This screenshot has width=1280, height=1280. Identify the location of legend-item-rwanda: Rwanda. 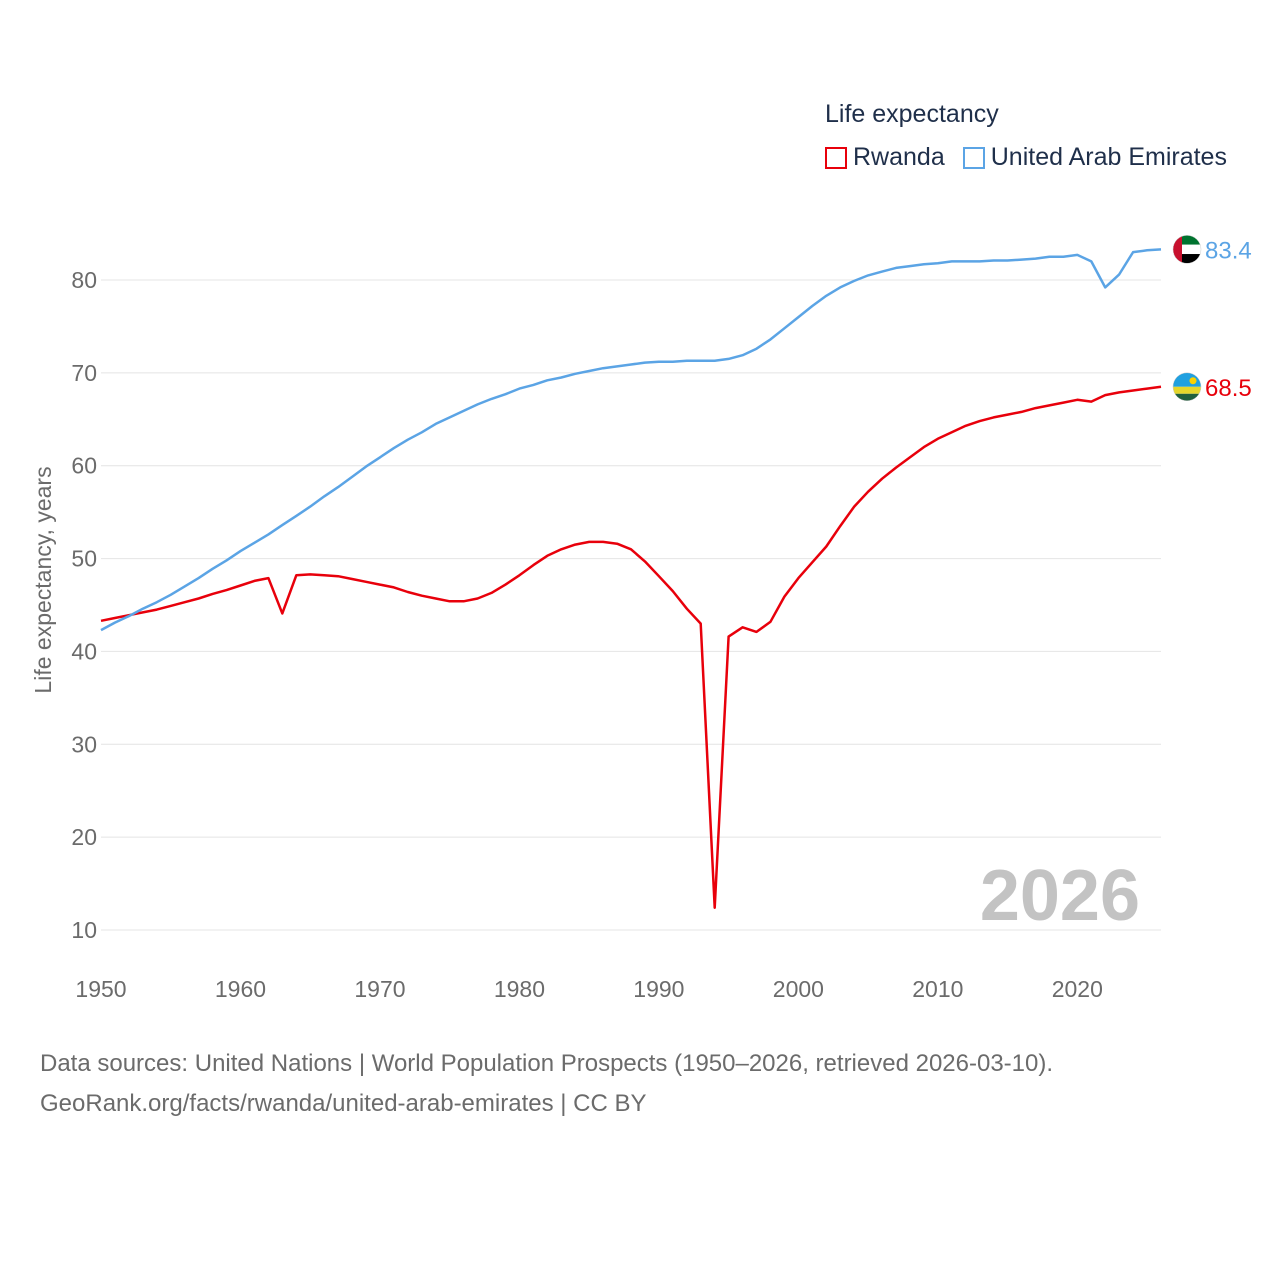
(885, 157).